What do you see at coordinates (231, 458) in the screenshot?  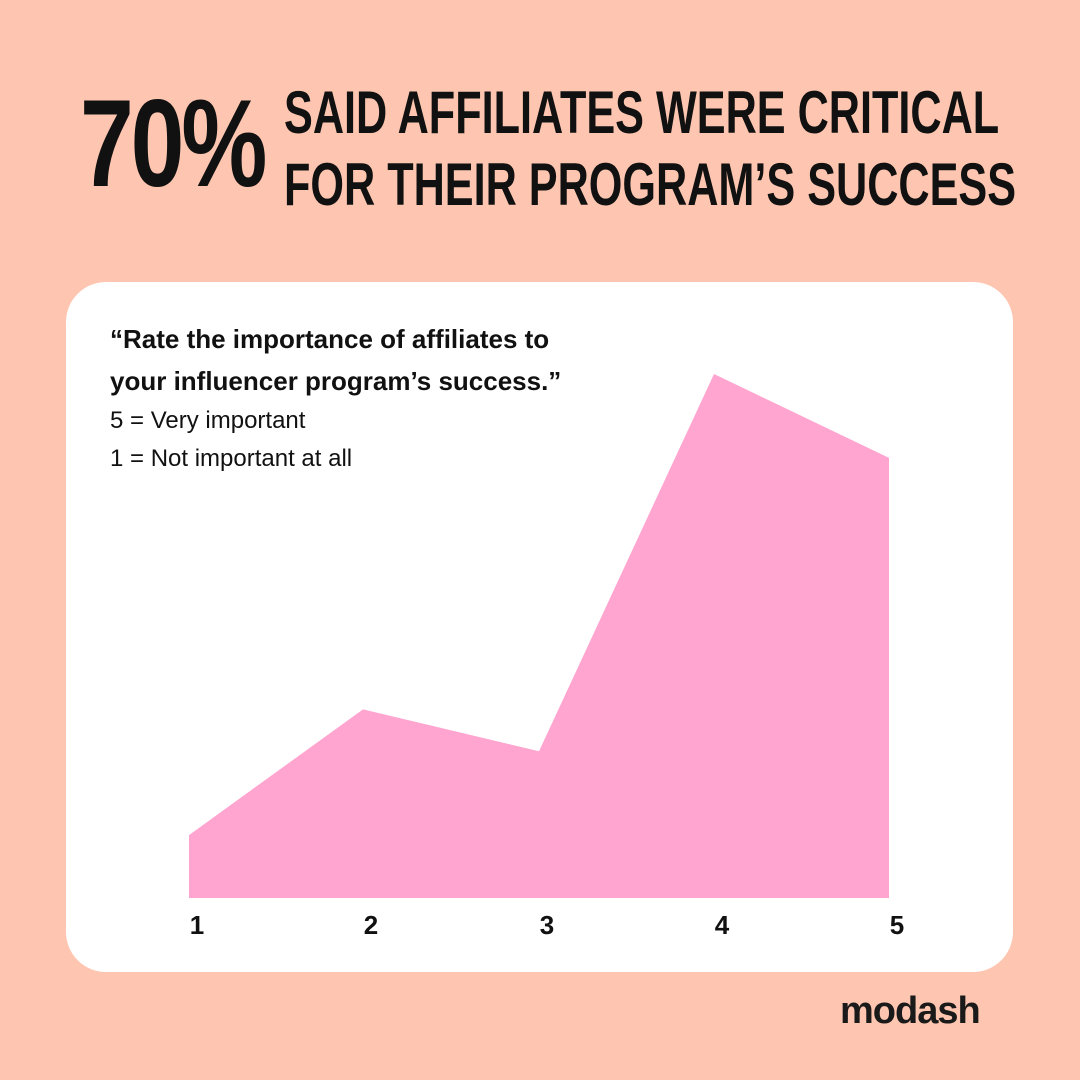 I see `scale-note-low: 1 = Not important at all` at bounding box center [231, 458].